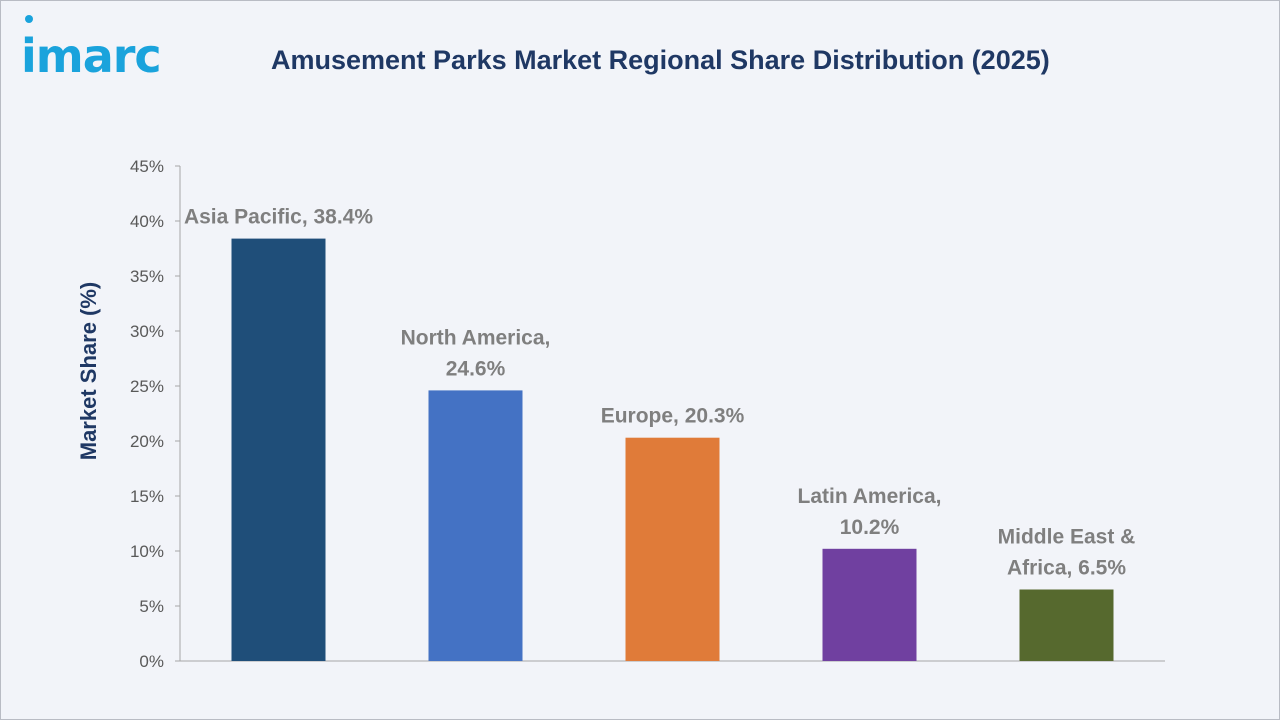  Describe the element at coordinates (870, 496) in the screenshot. I see `data-label: Latin America,` at that location.